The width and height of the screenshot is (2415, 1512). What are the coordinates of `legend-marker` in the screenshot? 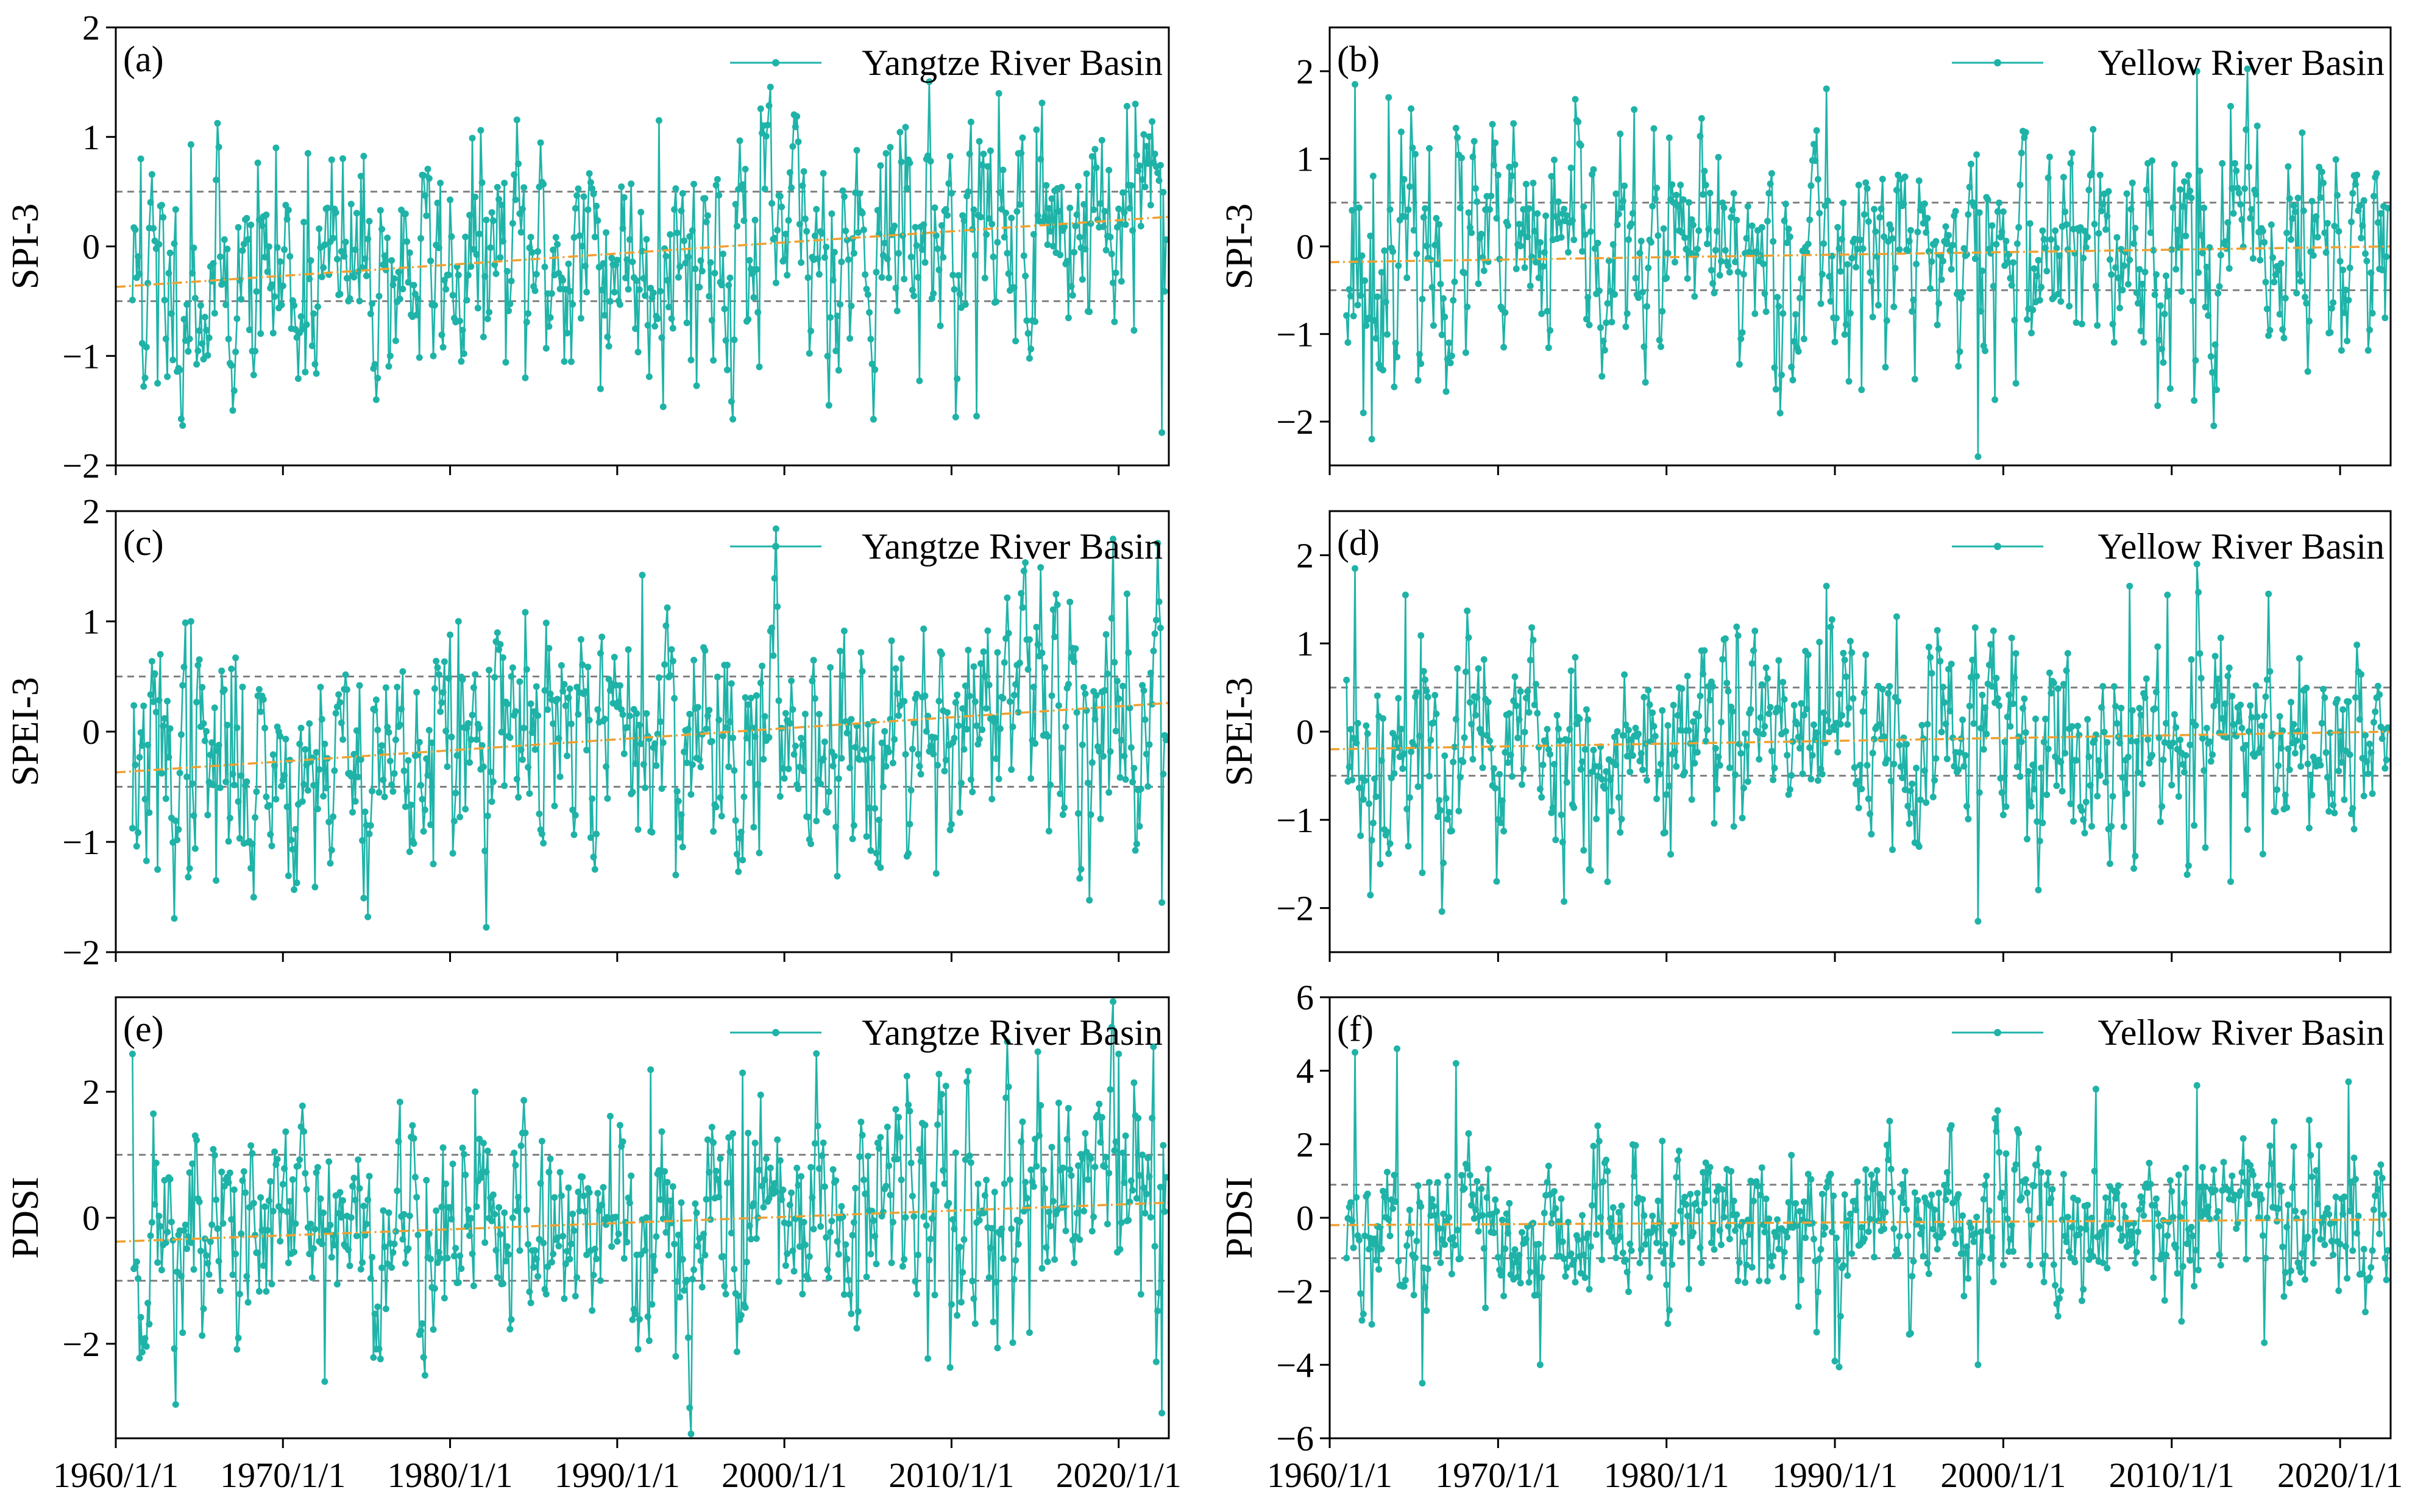 It's located at (776, 1032).